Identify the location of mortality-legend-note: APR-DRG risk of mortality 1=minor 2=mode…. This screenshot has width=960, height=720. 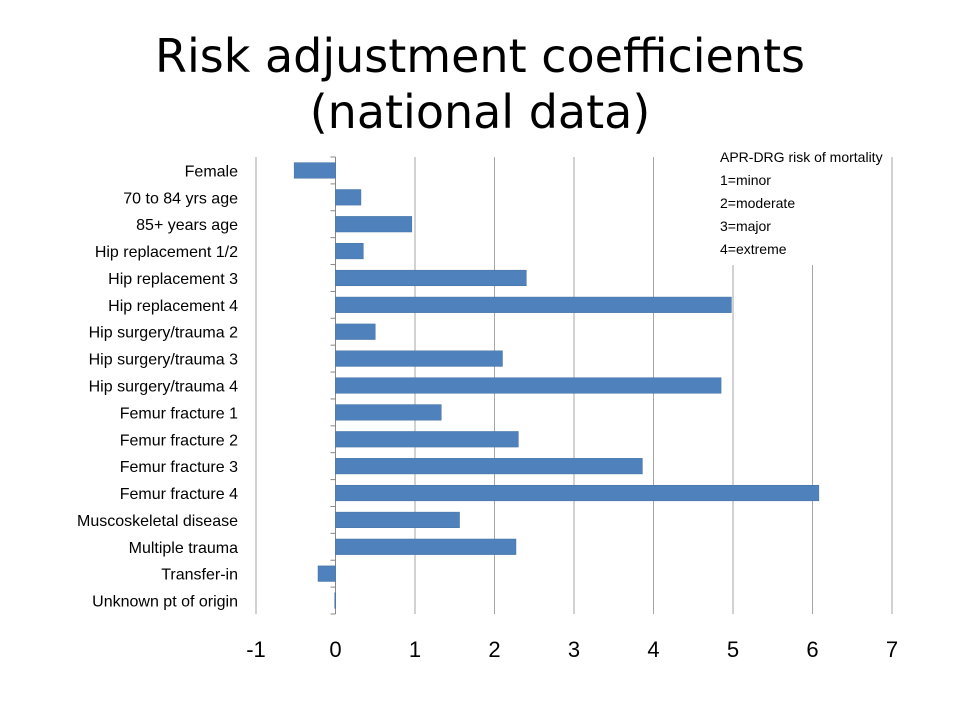
(804, 204).